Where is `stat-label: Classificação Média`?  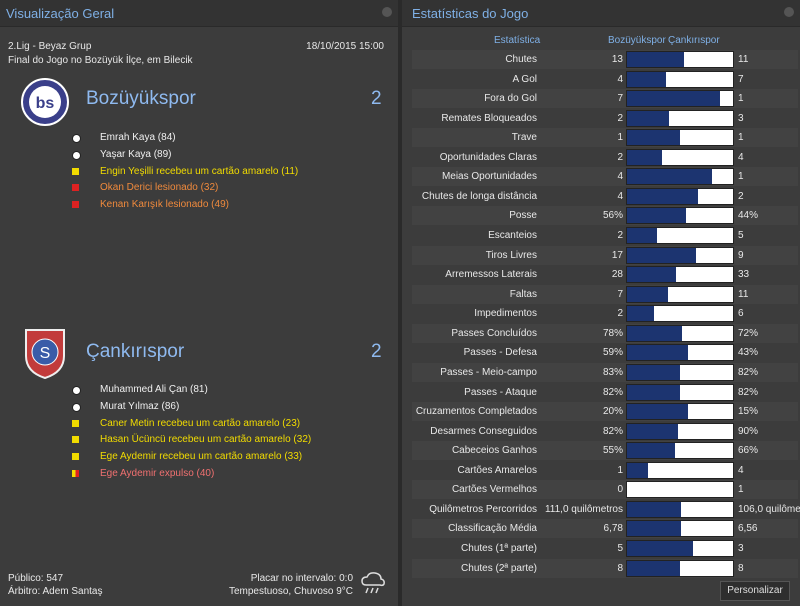
stat-label: Classificação Média is located at coordinates (492, 529).